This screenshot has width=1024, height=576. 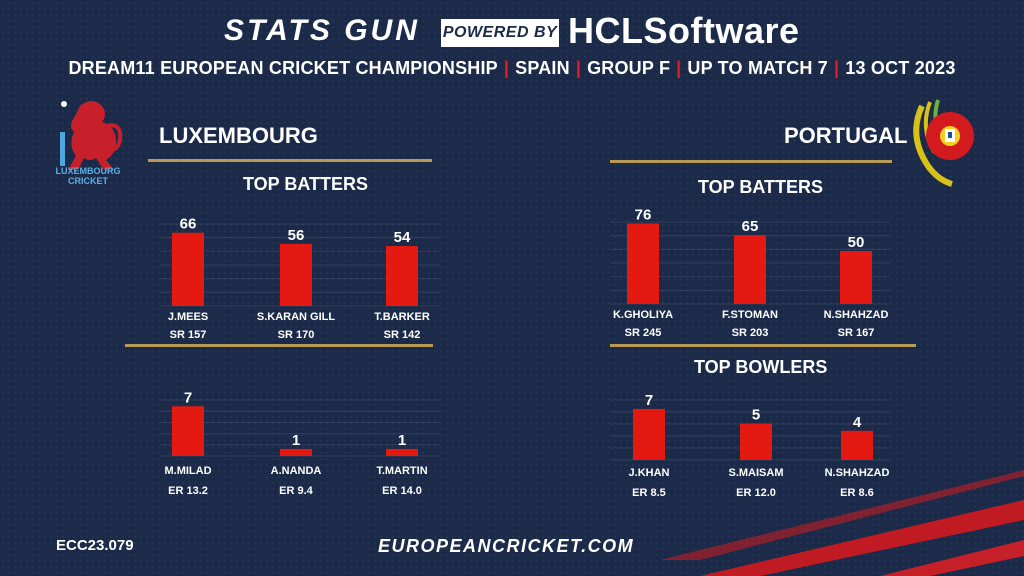 What do you see at coordinates (402, 491) in the screenshot?
I see `player-rate-label: ER 14.0` at bounding box center [402, 491].